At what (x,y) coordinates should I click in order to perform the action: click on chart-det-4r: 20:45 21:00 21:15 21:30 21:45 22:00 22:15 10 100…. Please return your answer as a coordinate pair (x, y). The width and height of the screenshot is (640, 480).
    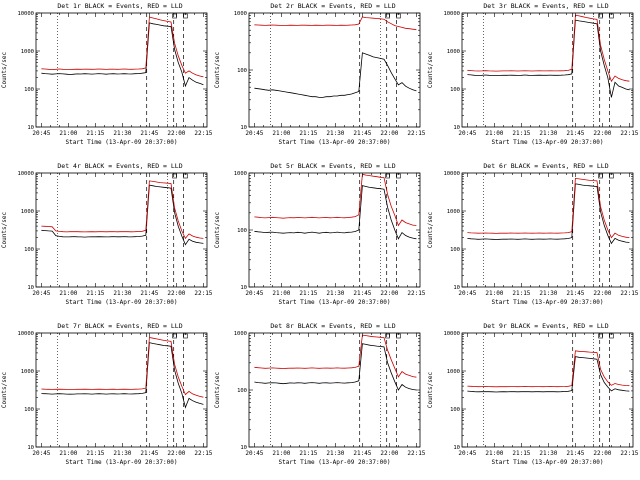
    Looking at the image, I should click on (107, 238).